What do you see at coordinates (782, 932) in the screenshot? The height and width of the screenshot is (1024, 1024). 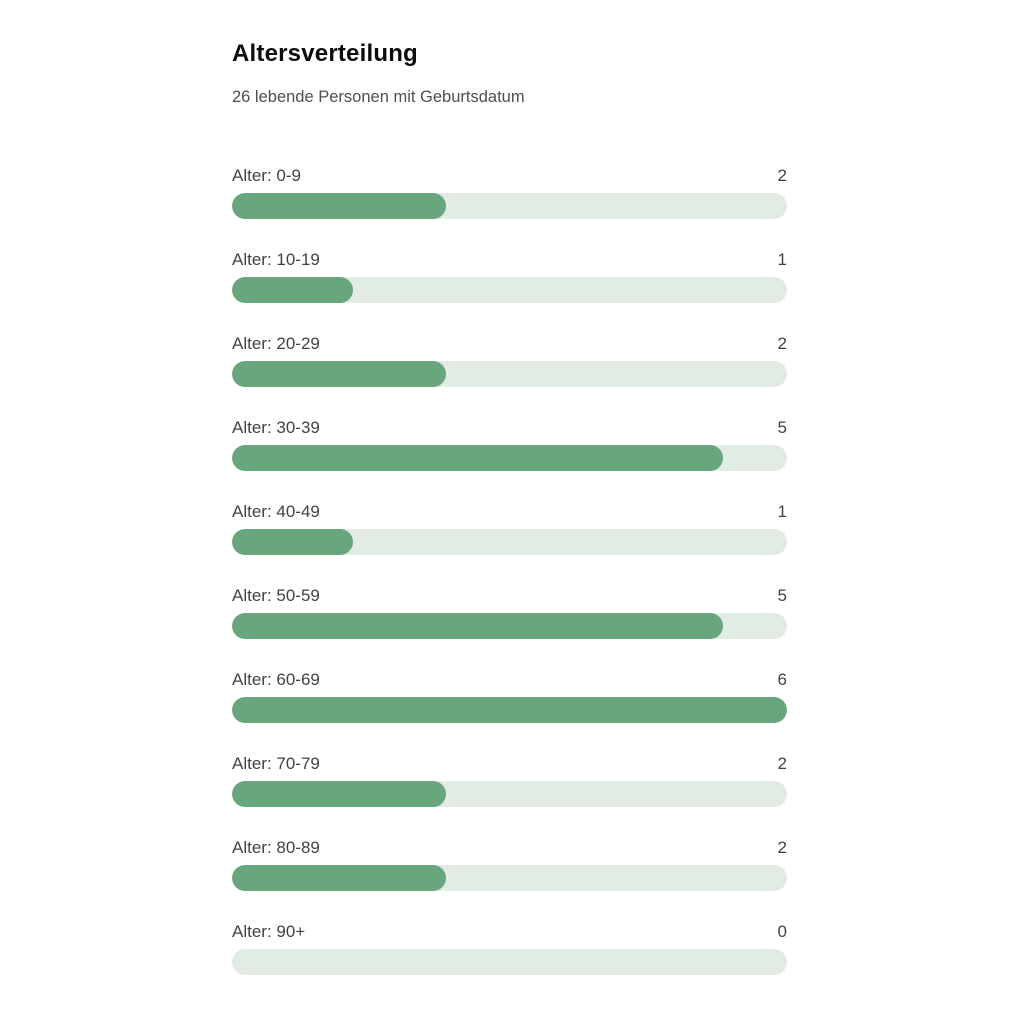 I see `bar-value: 0` at bounding box center [782, 932].